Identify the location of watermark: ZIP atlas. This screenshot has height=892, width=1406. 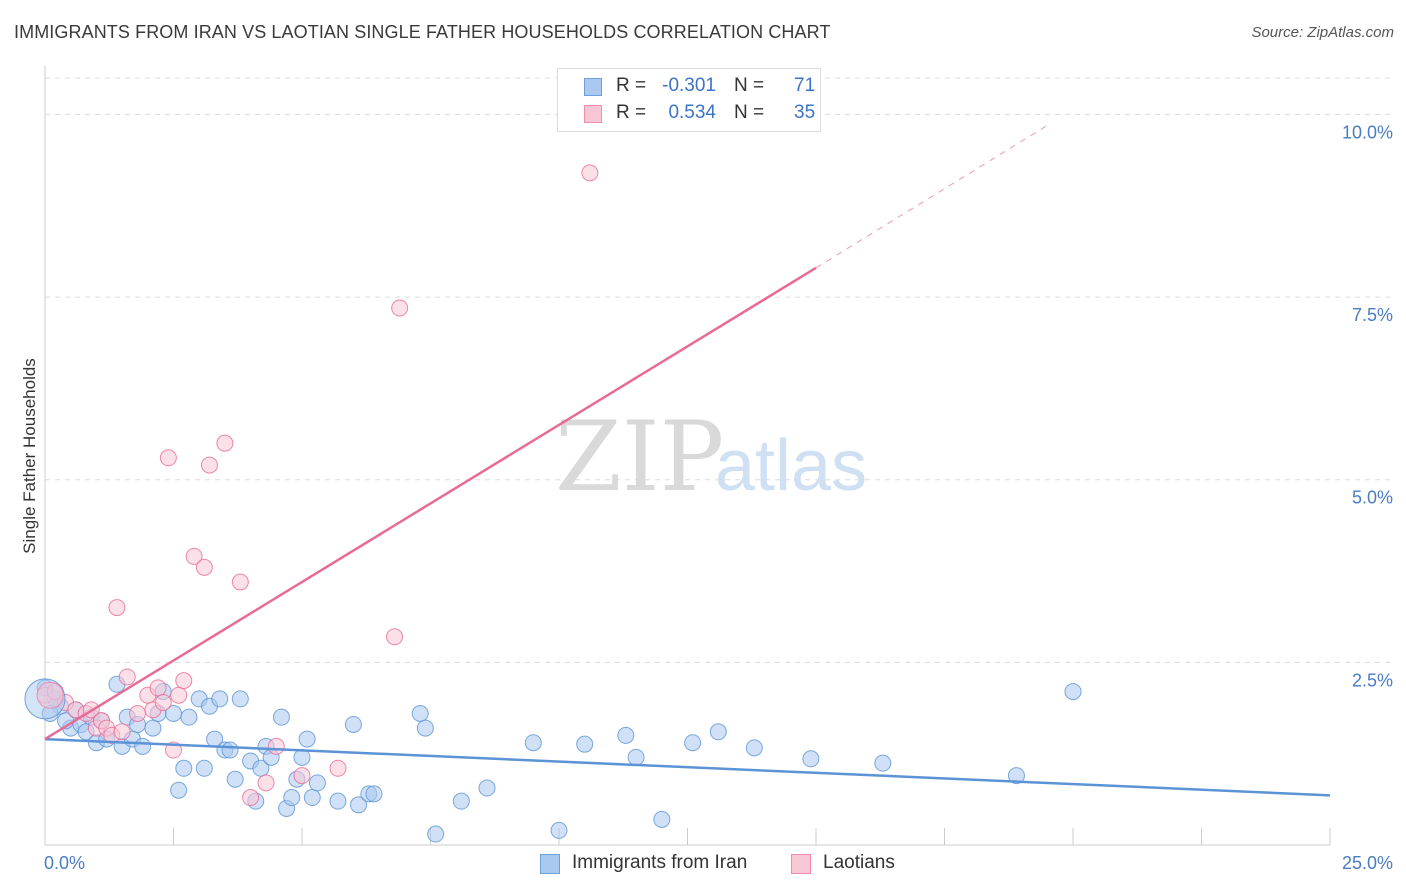
(711, 457).